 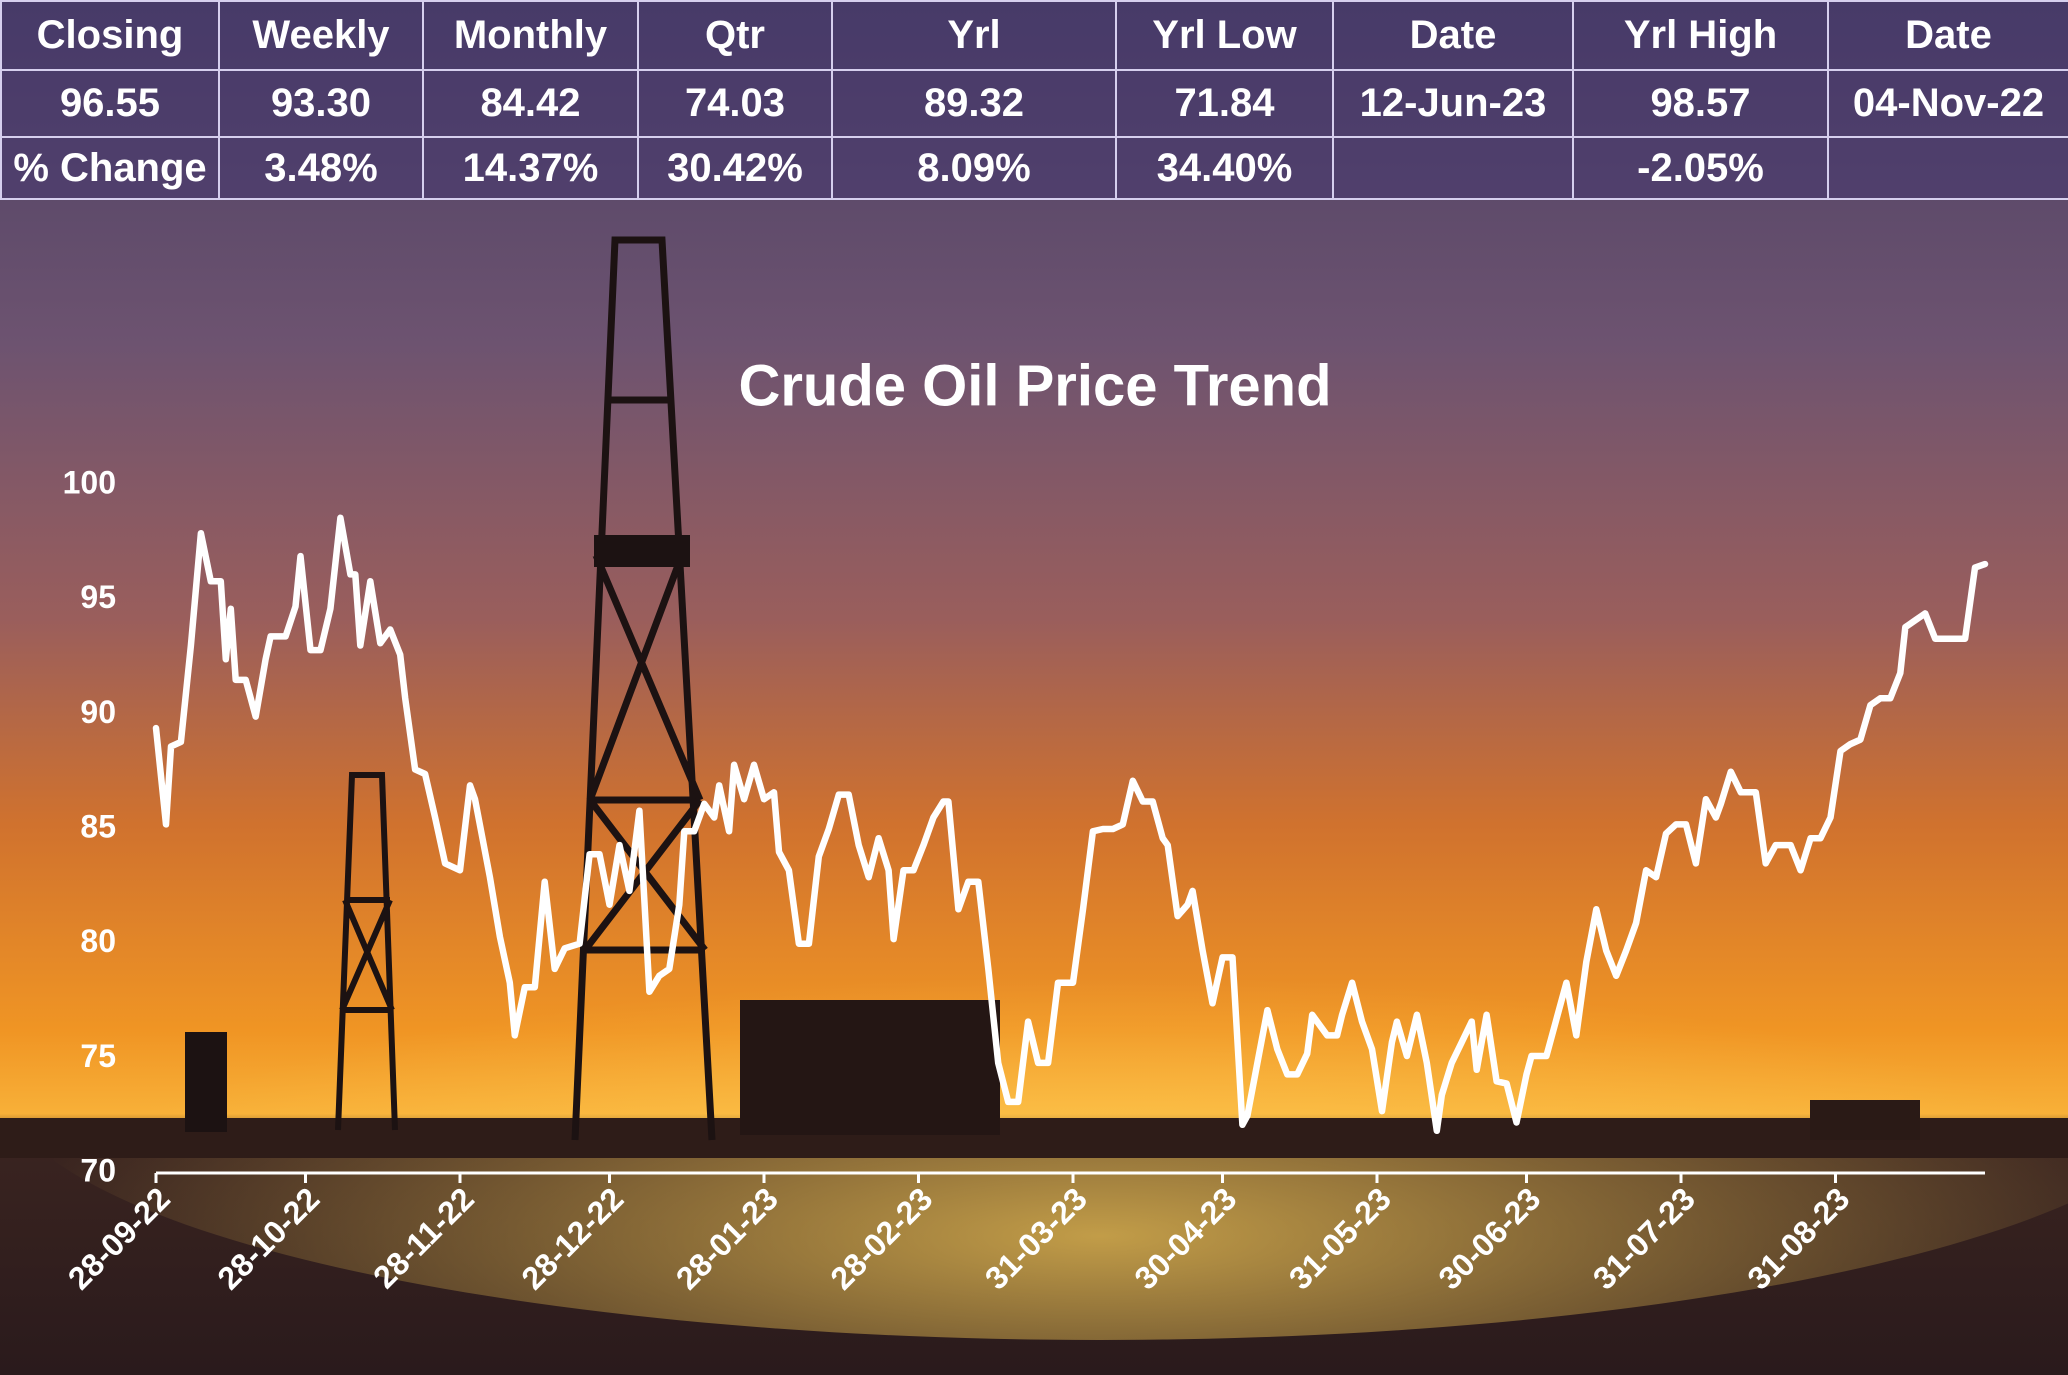 What do you see at coordinates (268, 1238) in the screenshot?
I see `x-tick-label: 28-10-22` at bounding box center [268, 1238].